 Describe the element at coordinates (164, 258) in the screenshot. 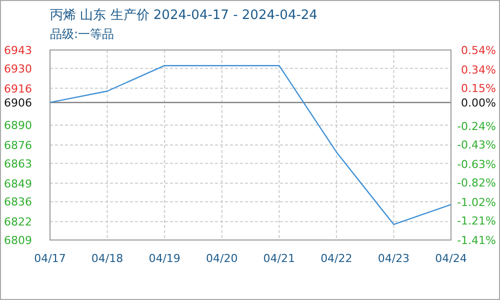

I see `x-tick-label: 04/19` at that location.